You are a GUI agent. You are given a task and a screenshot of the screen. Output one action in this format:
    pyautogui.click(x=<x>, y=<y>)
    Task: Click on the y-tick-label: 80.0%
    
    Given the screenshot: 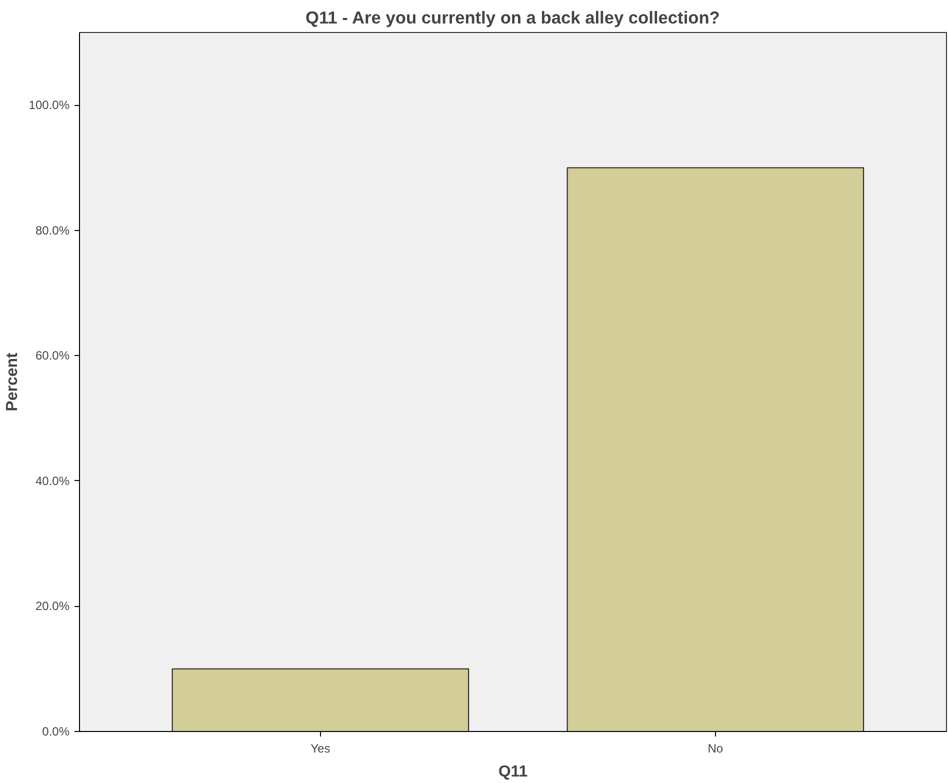 What is the action you would take?
    pyautogui.click(x=52, y=230)
    